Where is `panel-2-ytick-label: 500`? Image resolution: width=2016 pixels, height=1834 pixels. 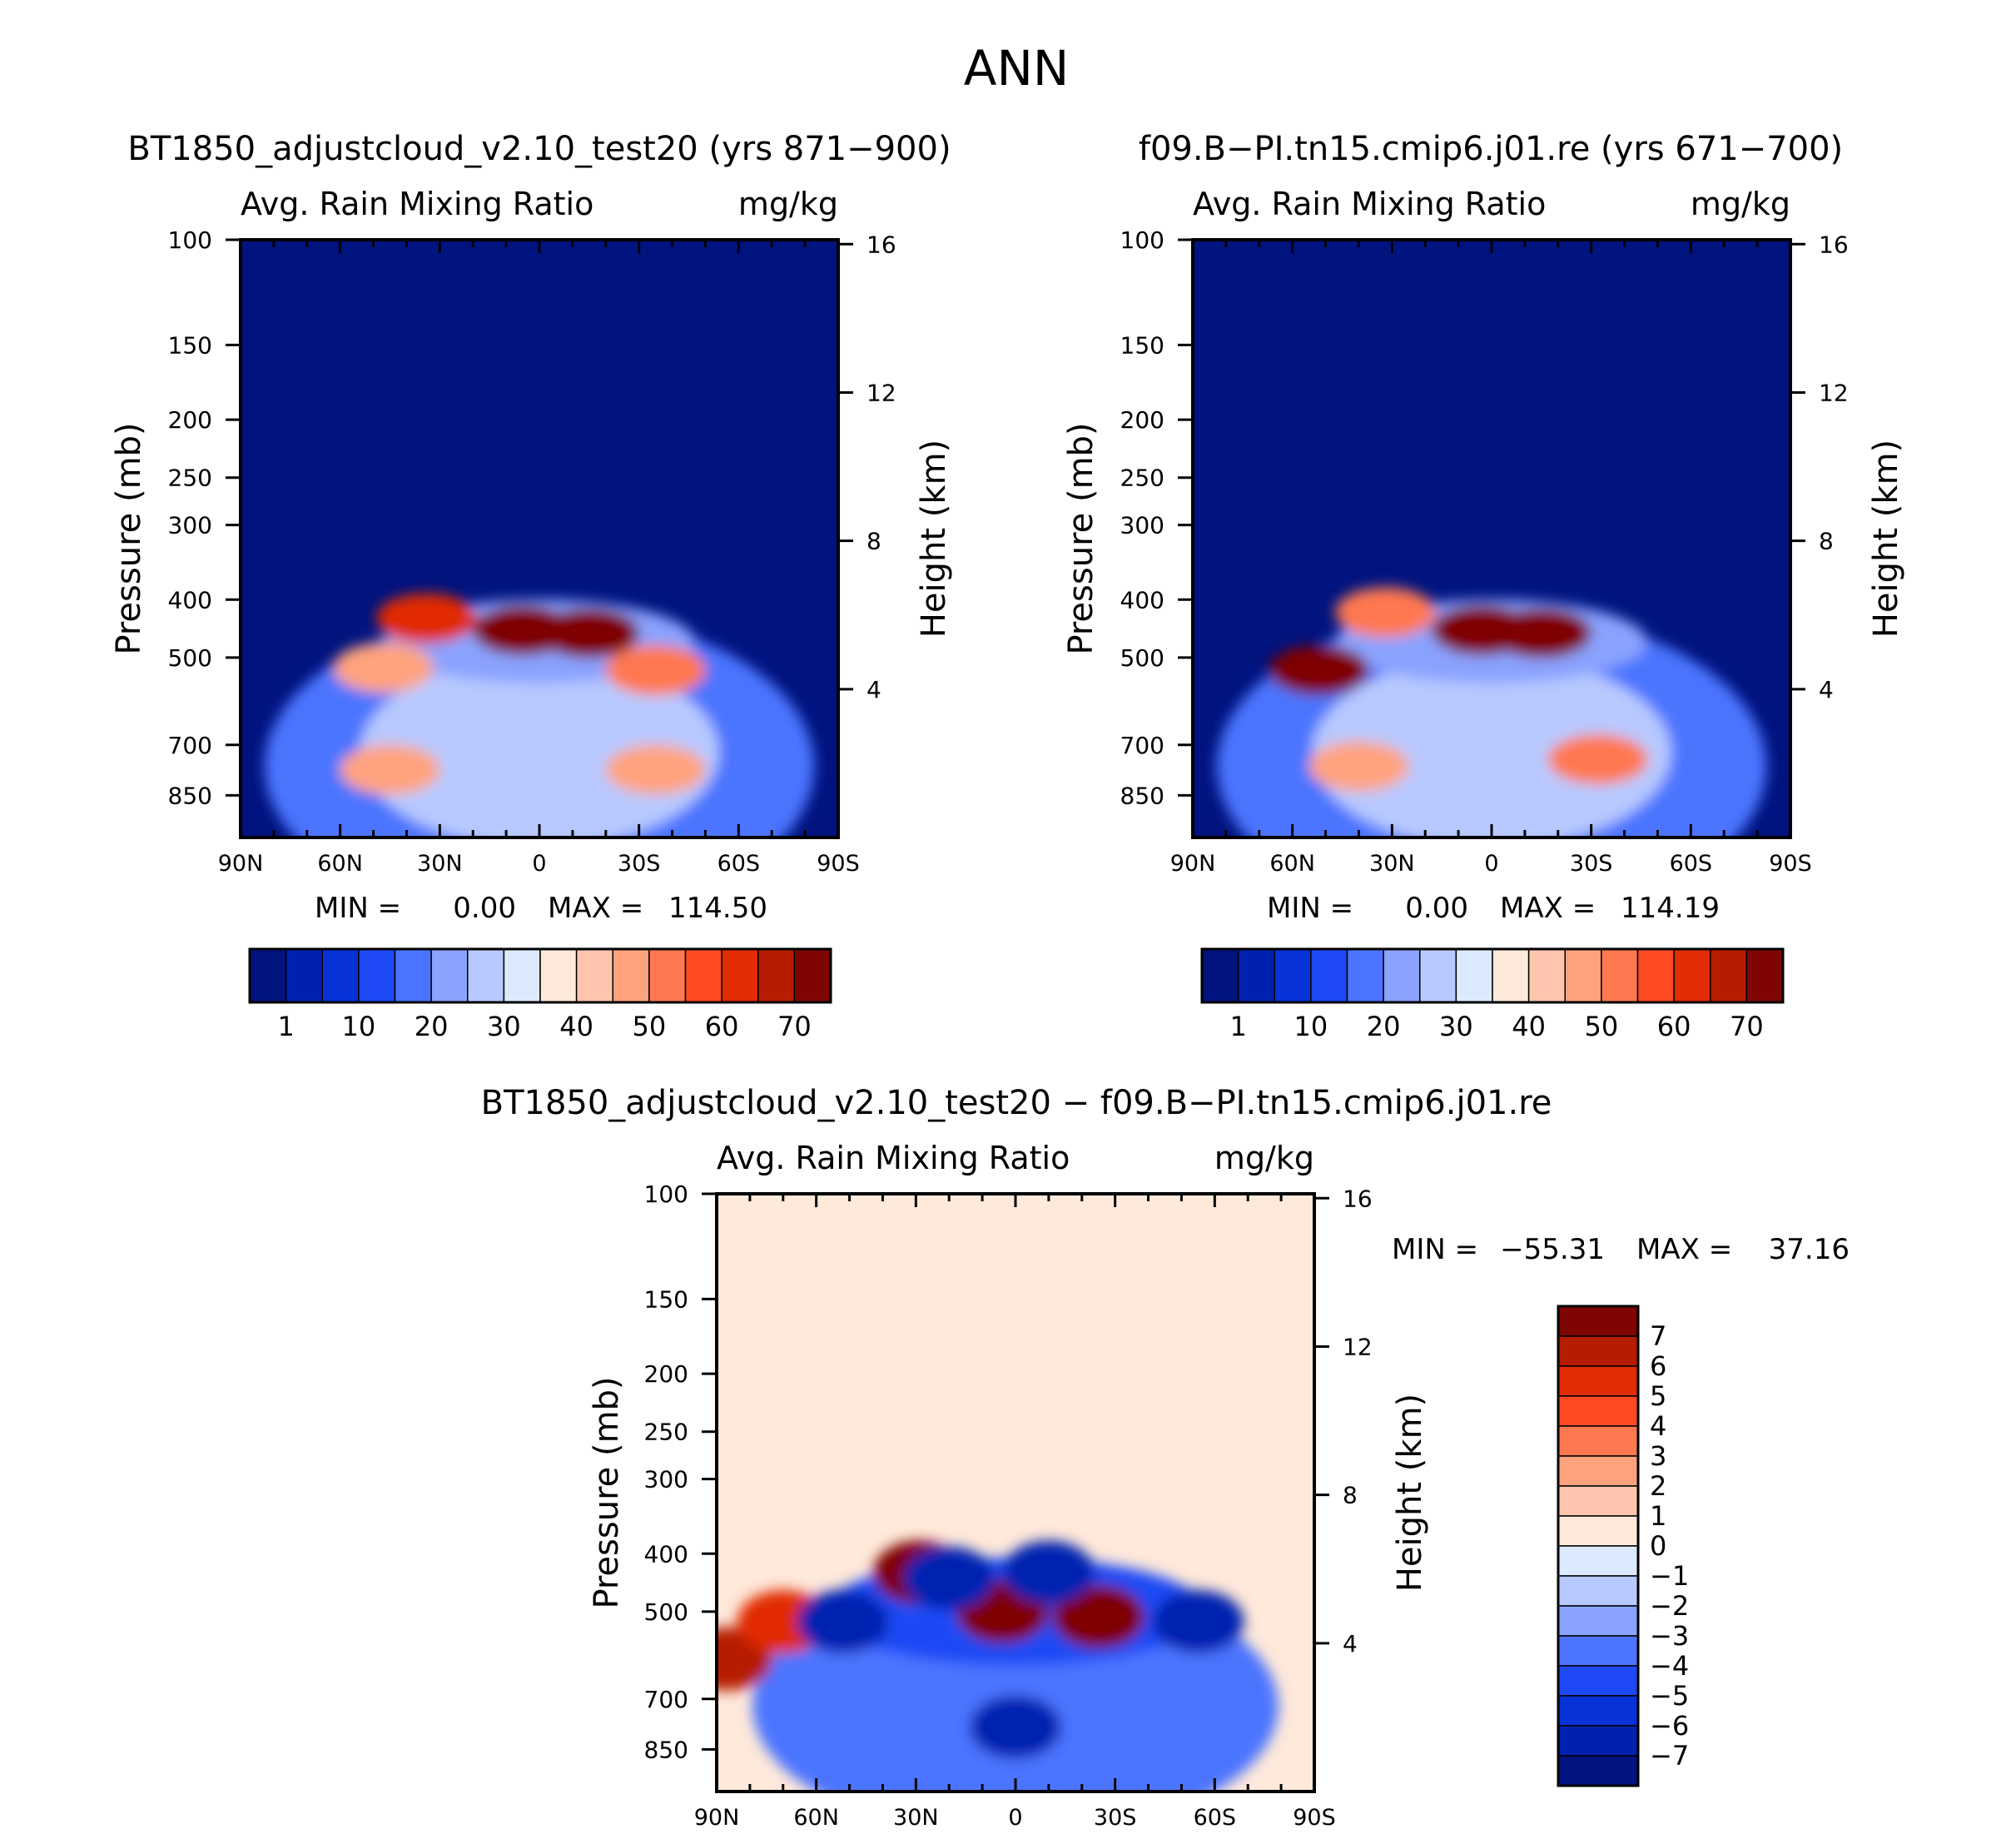 panel-2-ytick-label: 500 is located at coordinates (1142, 658).